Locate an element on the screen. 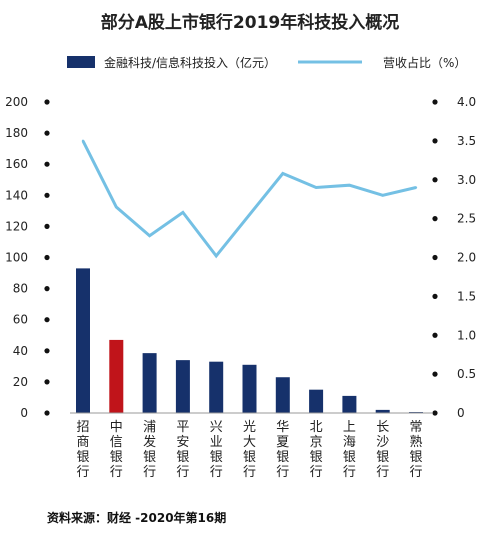  category-char: 安 is located at coordinates (182, 442).